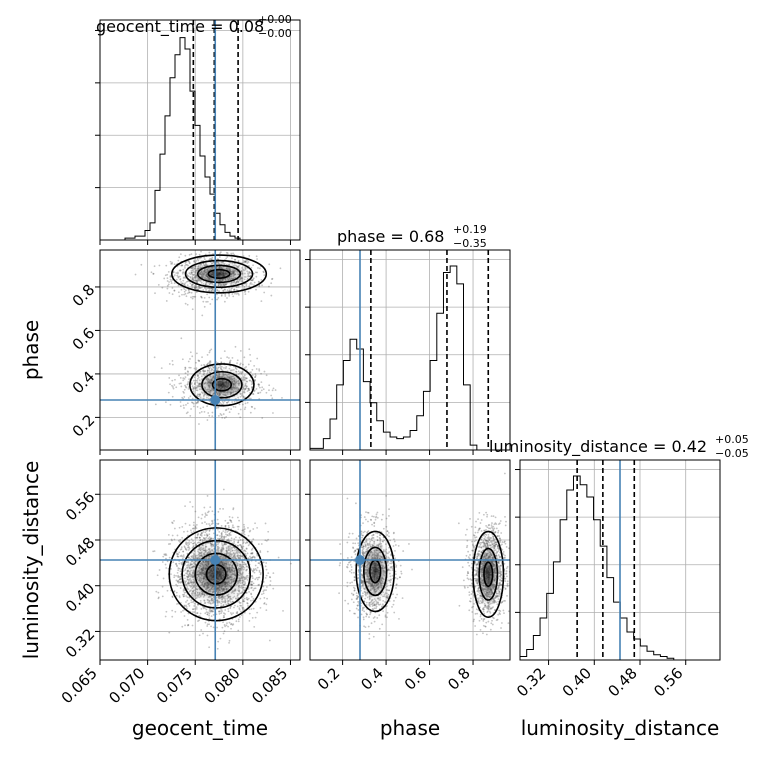  Describe the element at coordinates (408, 576) in the screenshot. I see `contour-phase-vs-luminosity_distance: 0.2 0.4 0.6 0.8` at that location.